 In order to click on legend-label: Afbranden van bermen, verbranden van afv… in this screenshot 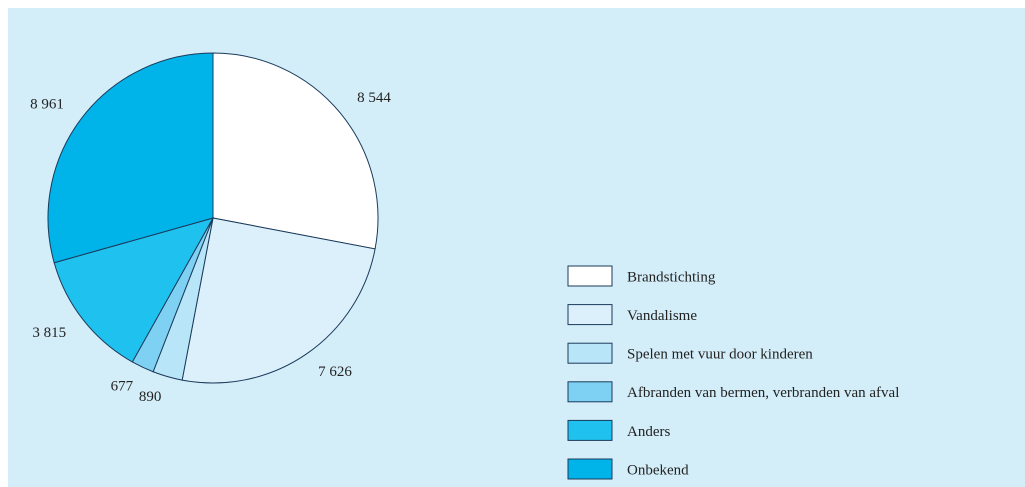, I will do `click(763, 393)`.